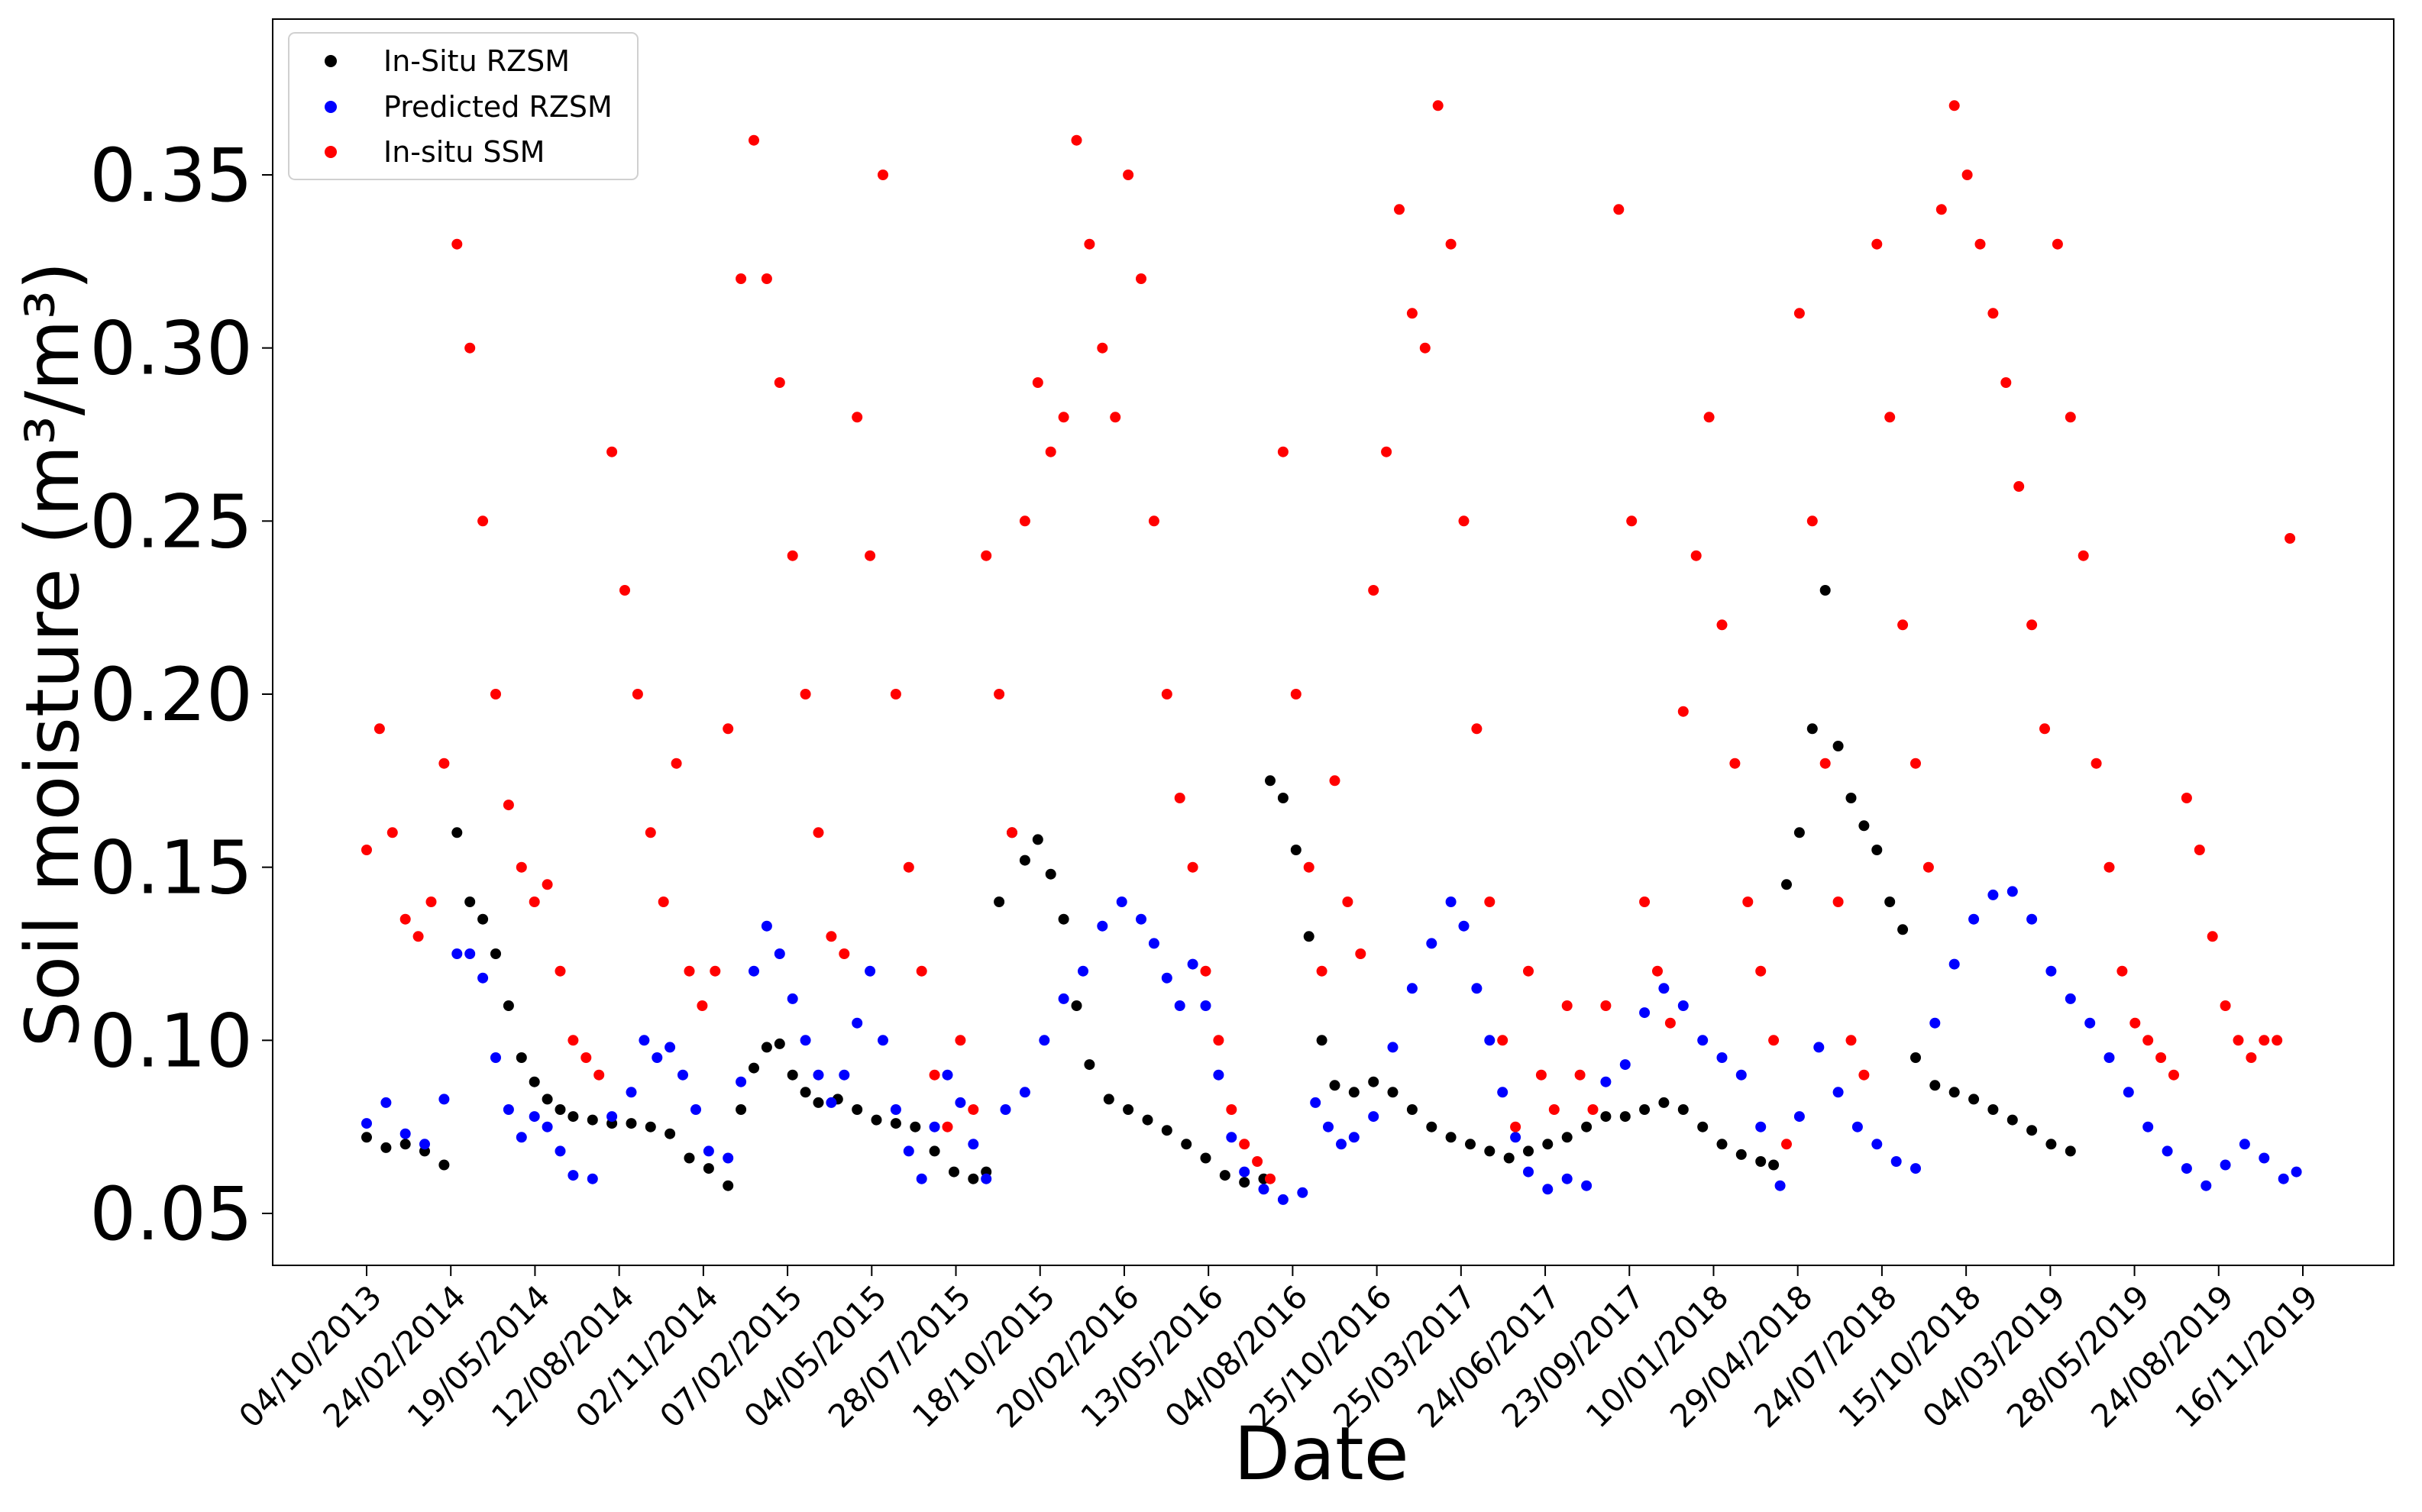  I want to click on y-axis-label: Soil moisture (m³/m³), so click(53, 654).